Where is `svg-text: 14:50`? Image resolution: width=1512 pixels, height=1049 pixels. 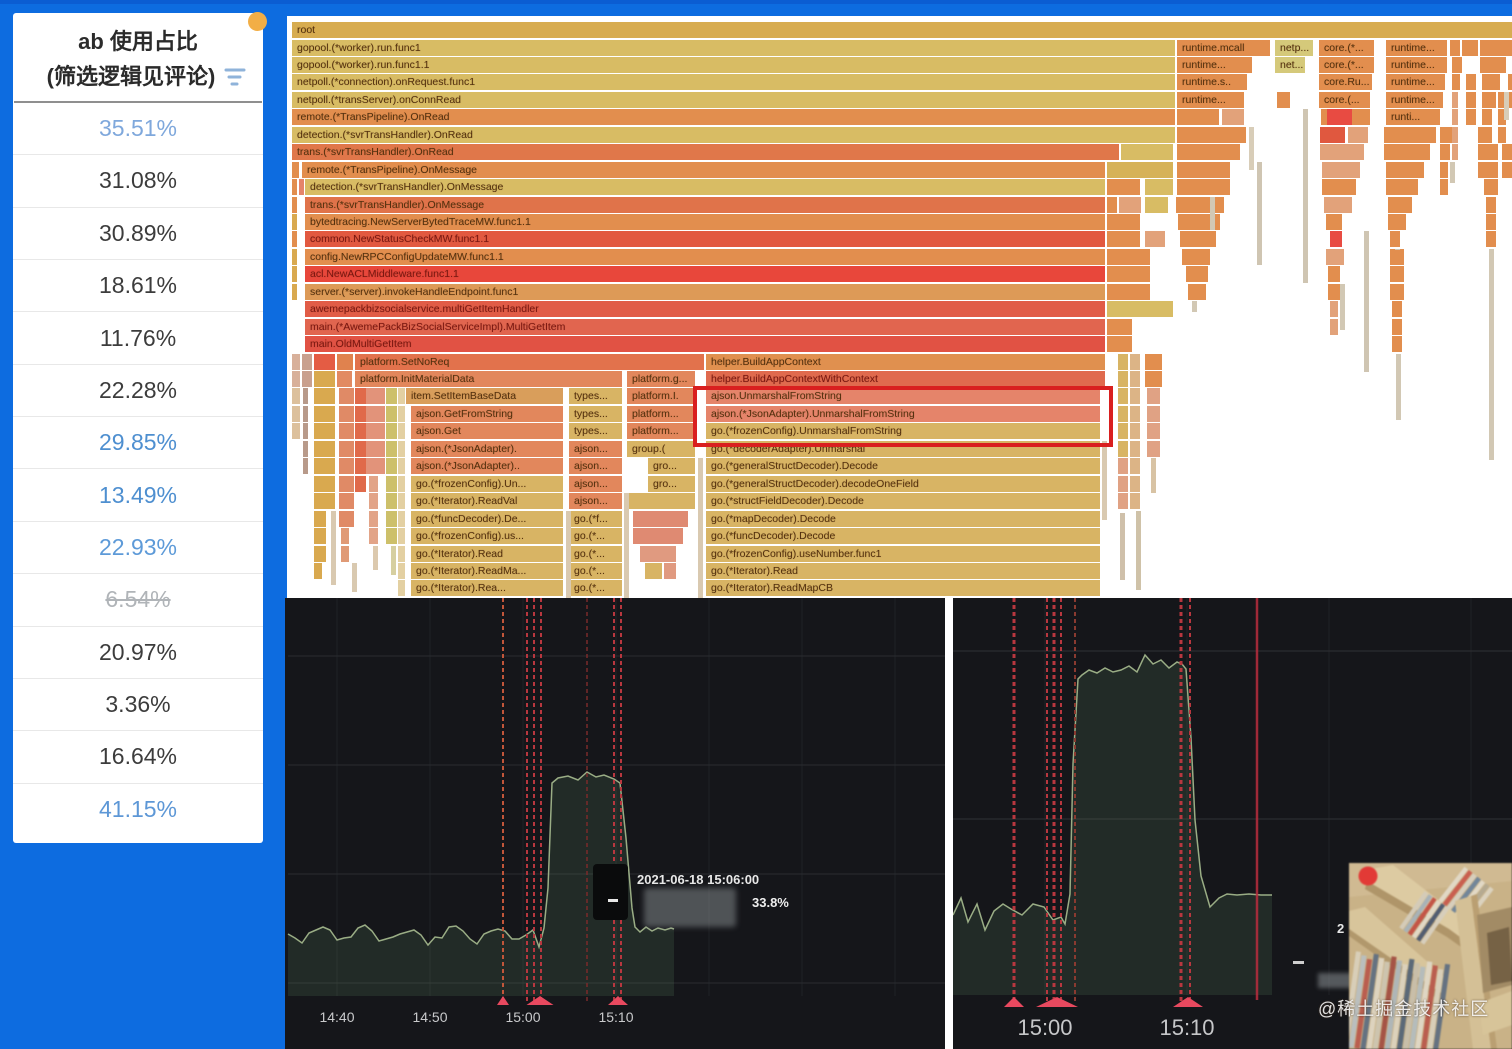 svg-text: 14:50 is located at coordinates (429, 1017).